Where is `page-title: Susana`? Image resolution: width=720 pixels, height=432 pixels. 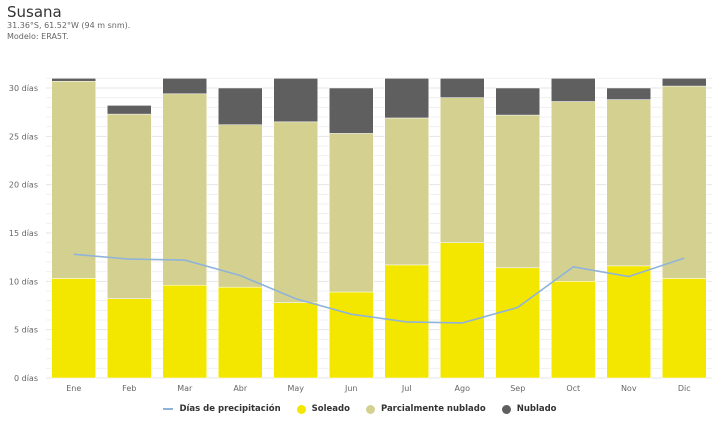 page-title: Susana is located at coordinates (34, 12).